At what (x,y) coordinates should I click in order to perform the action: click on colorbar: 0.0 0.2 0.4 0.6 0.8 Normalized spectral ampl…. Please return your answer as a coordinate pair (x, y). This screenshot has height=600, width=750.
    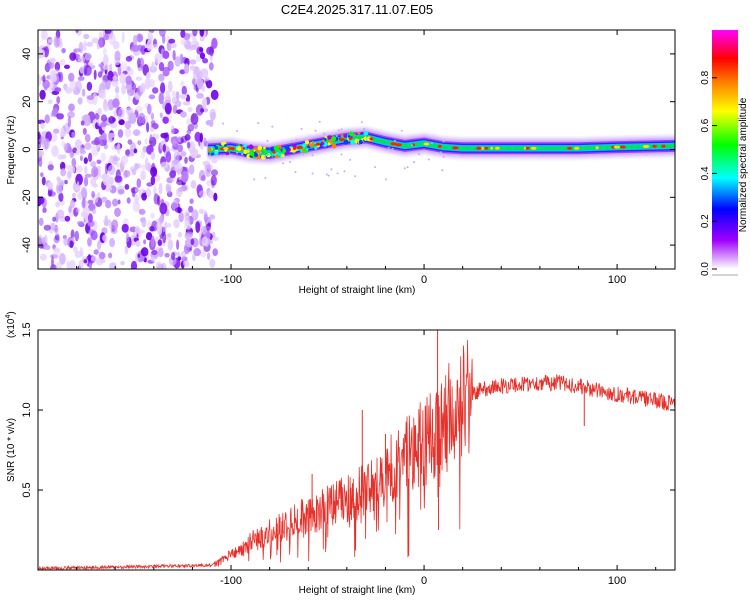
    Looking at the image, I should click on (724, 153).